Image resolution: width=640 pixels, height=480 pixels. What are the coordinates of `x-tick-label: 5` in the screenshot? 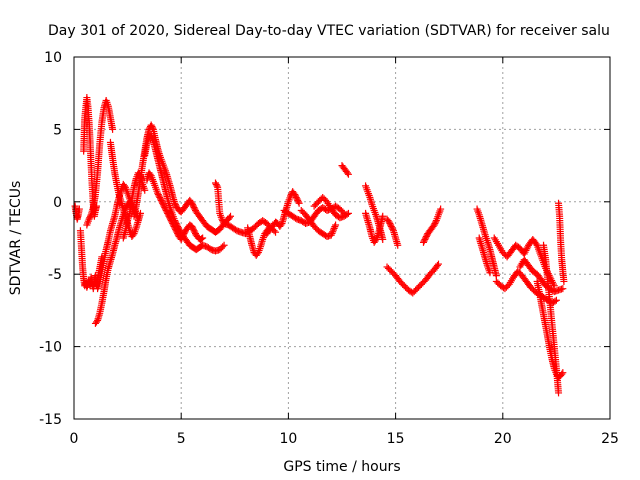 It's located at (181, 439).